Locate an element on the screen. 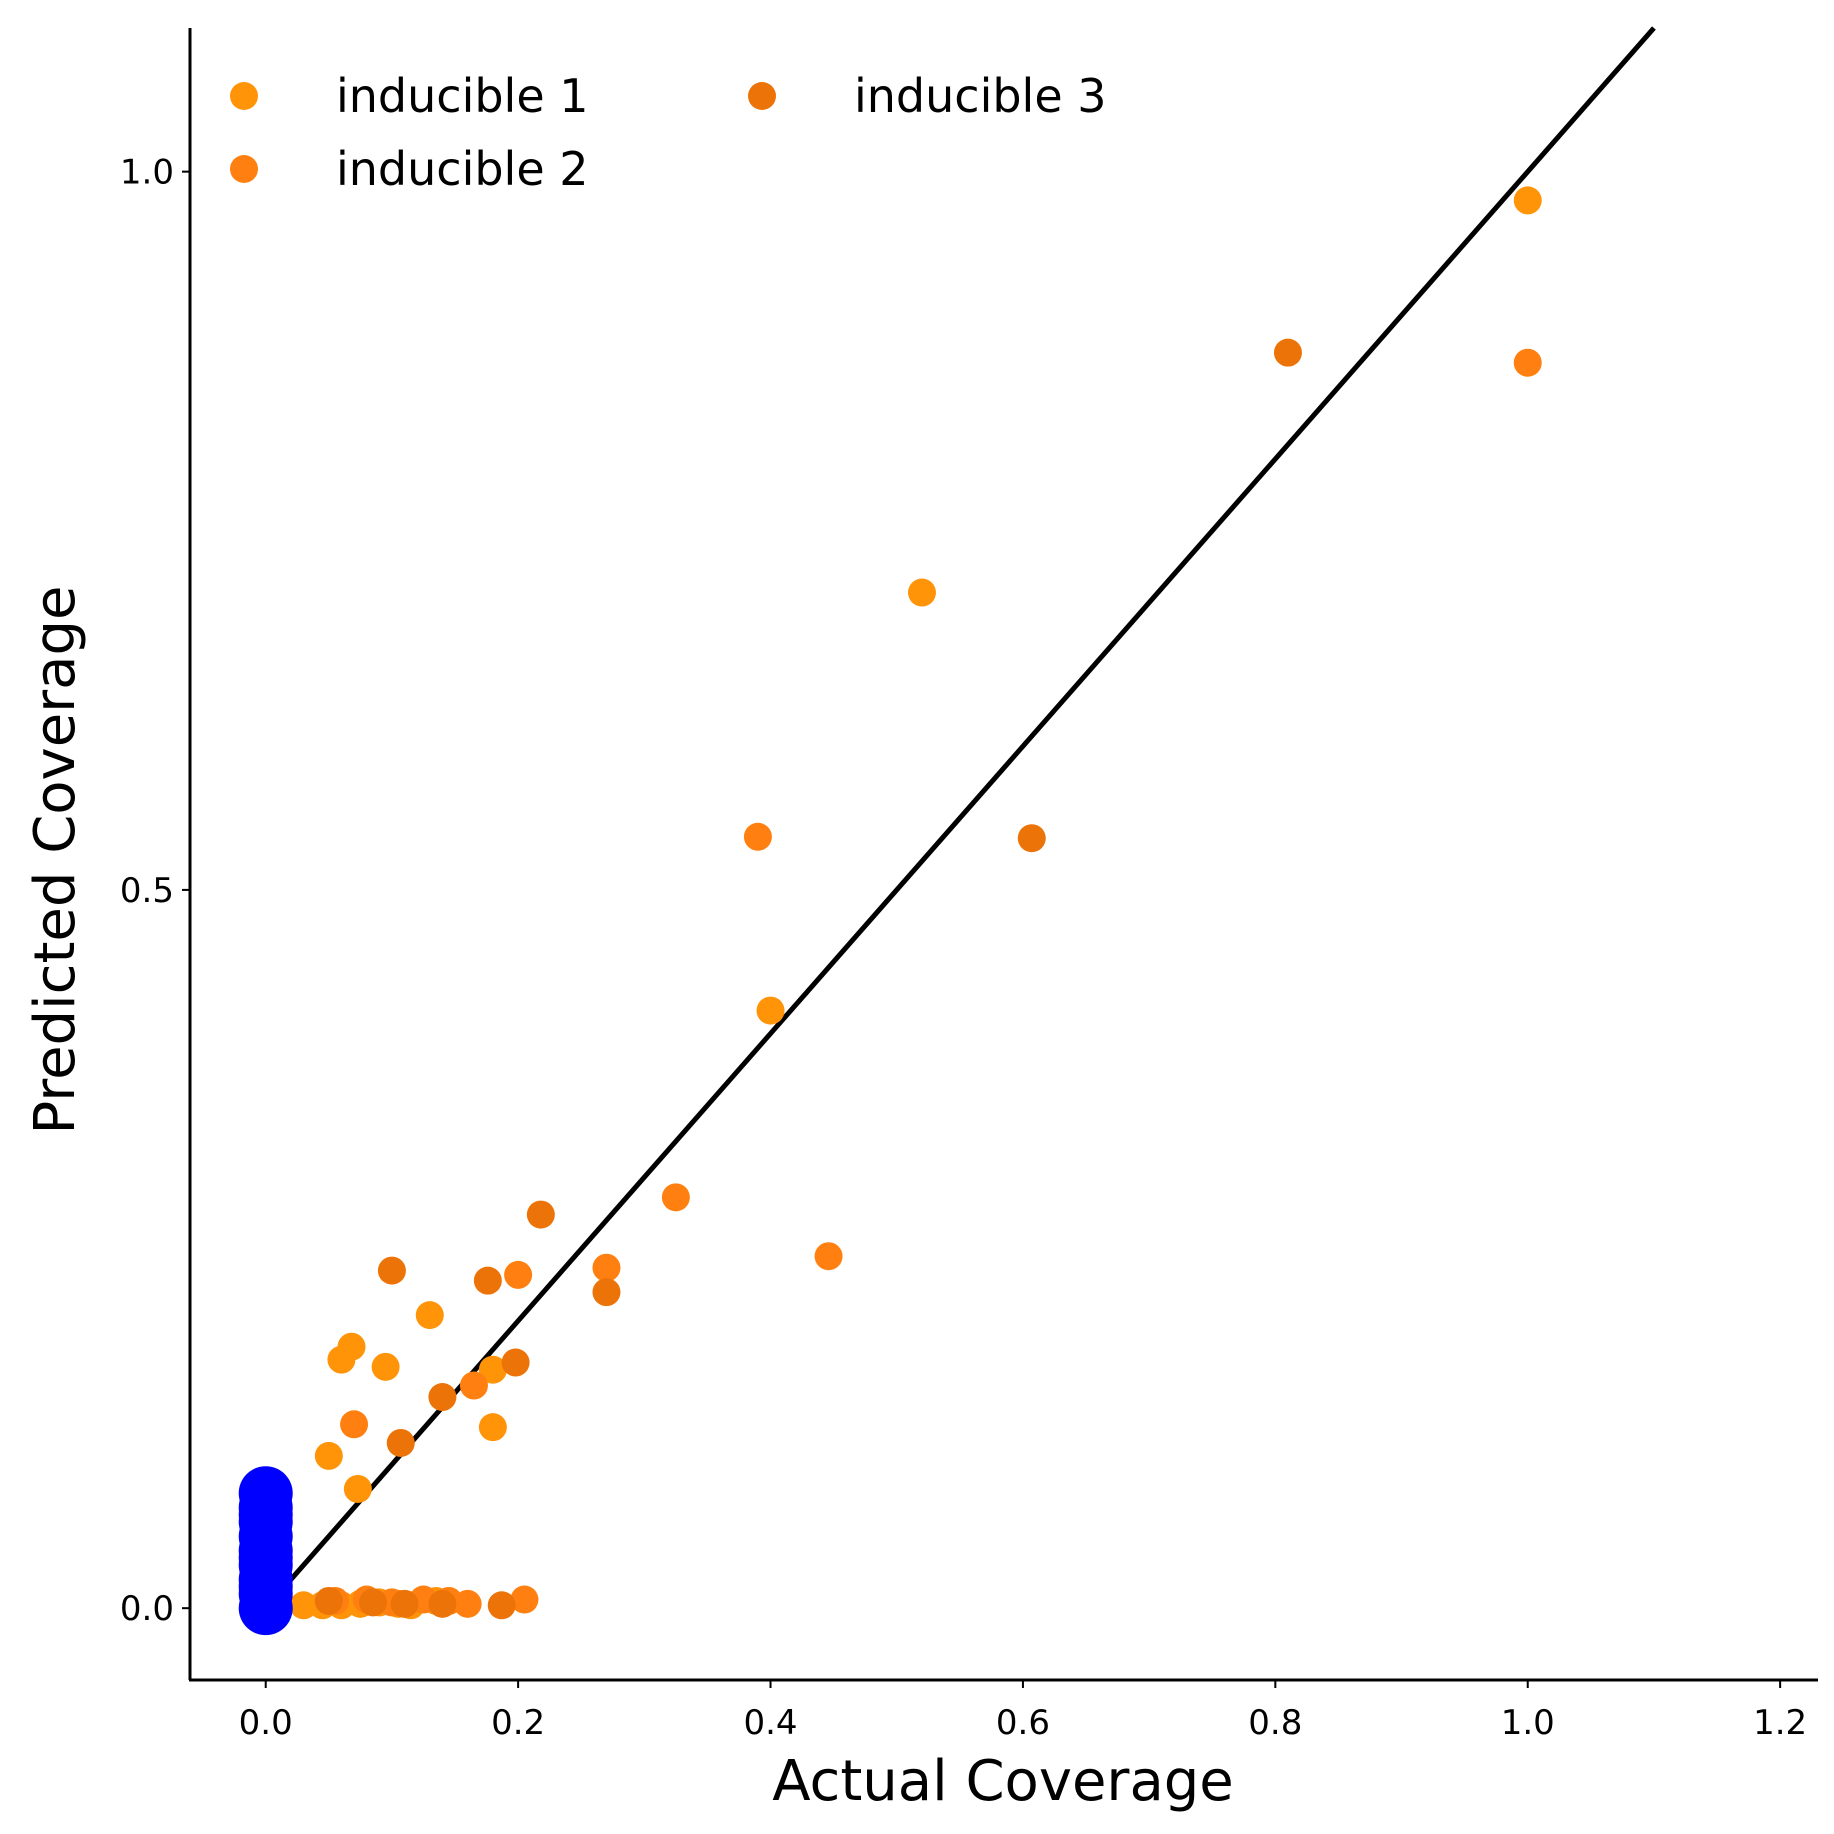  x-axis-ticks: 0.0 0.2 0.4 0.6 0.8 1.0 1.2 is located at coordinates (1023, 1711).